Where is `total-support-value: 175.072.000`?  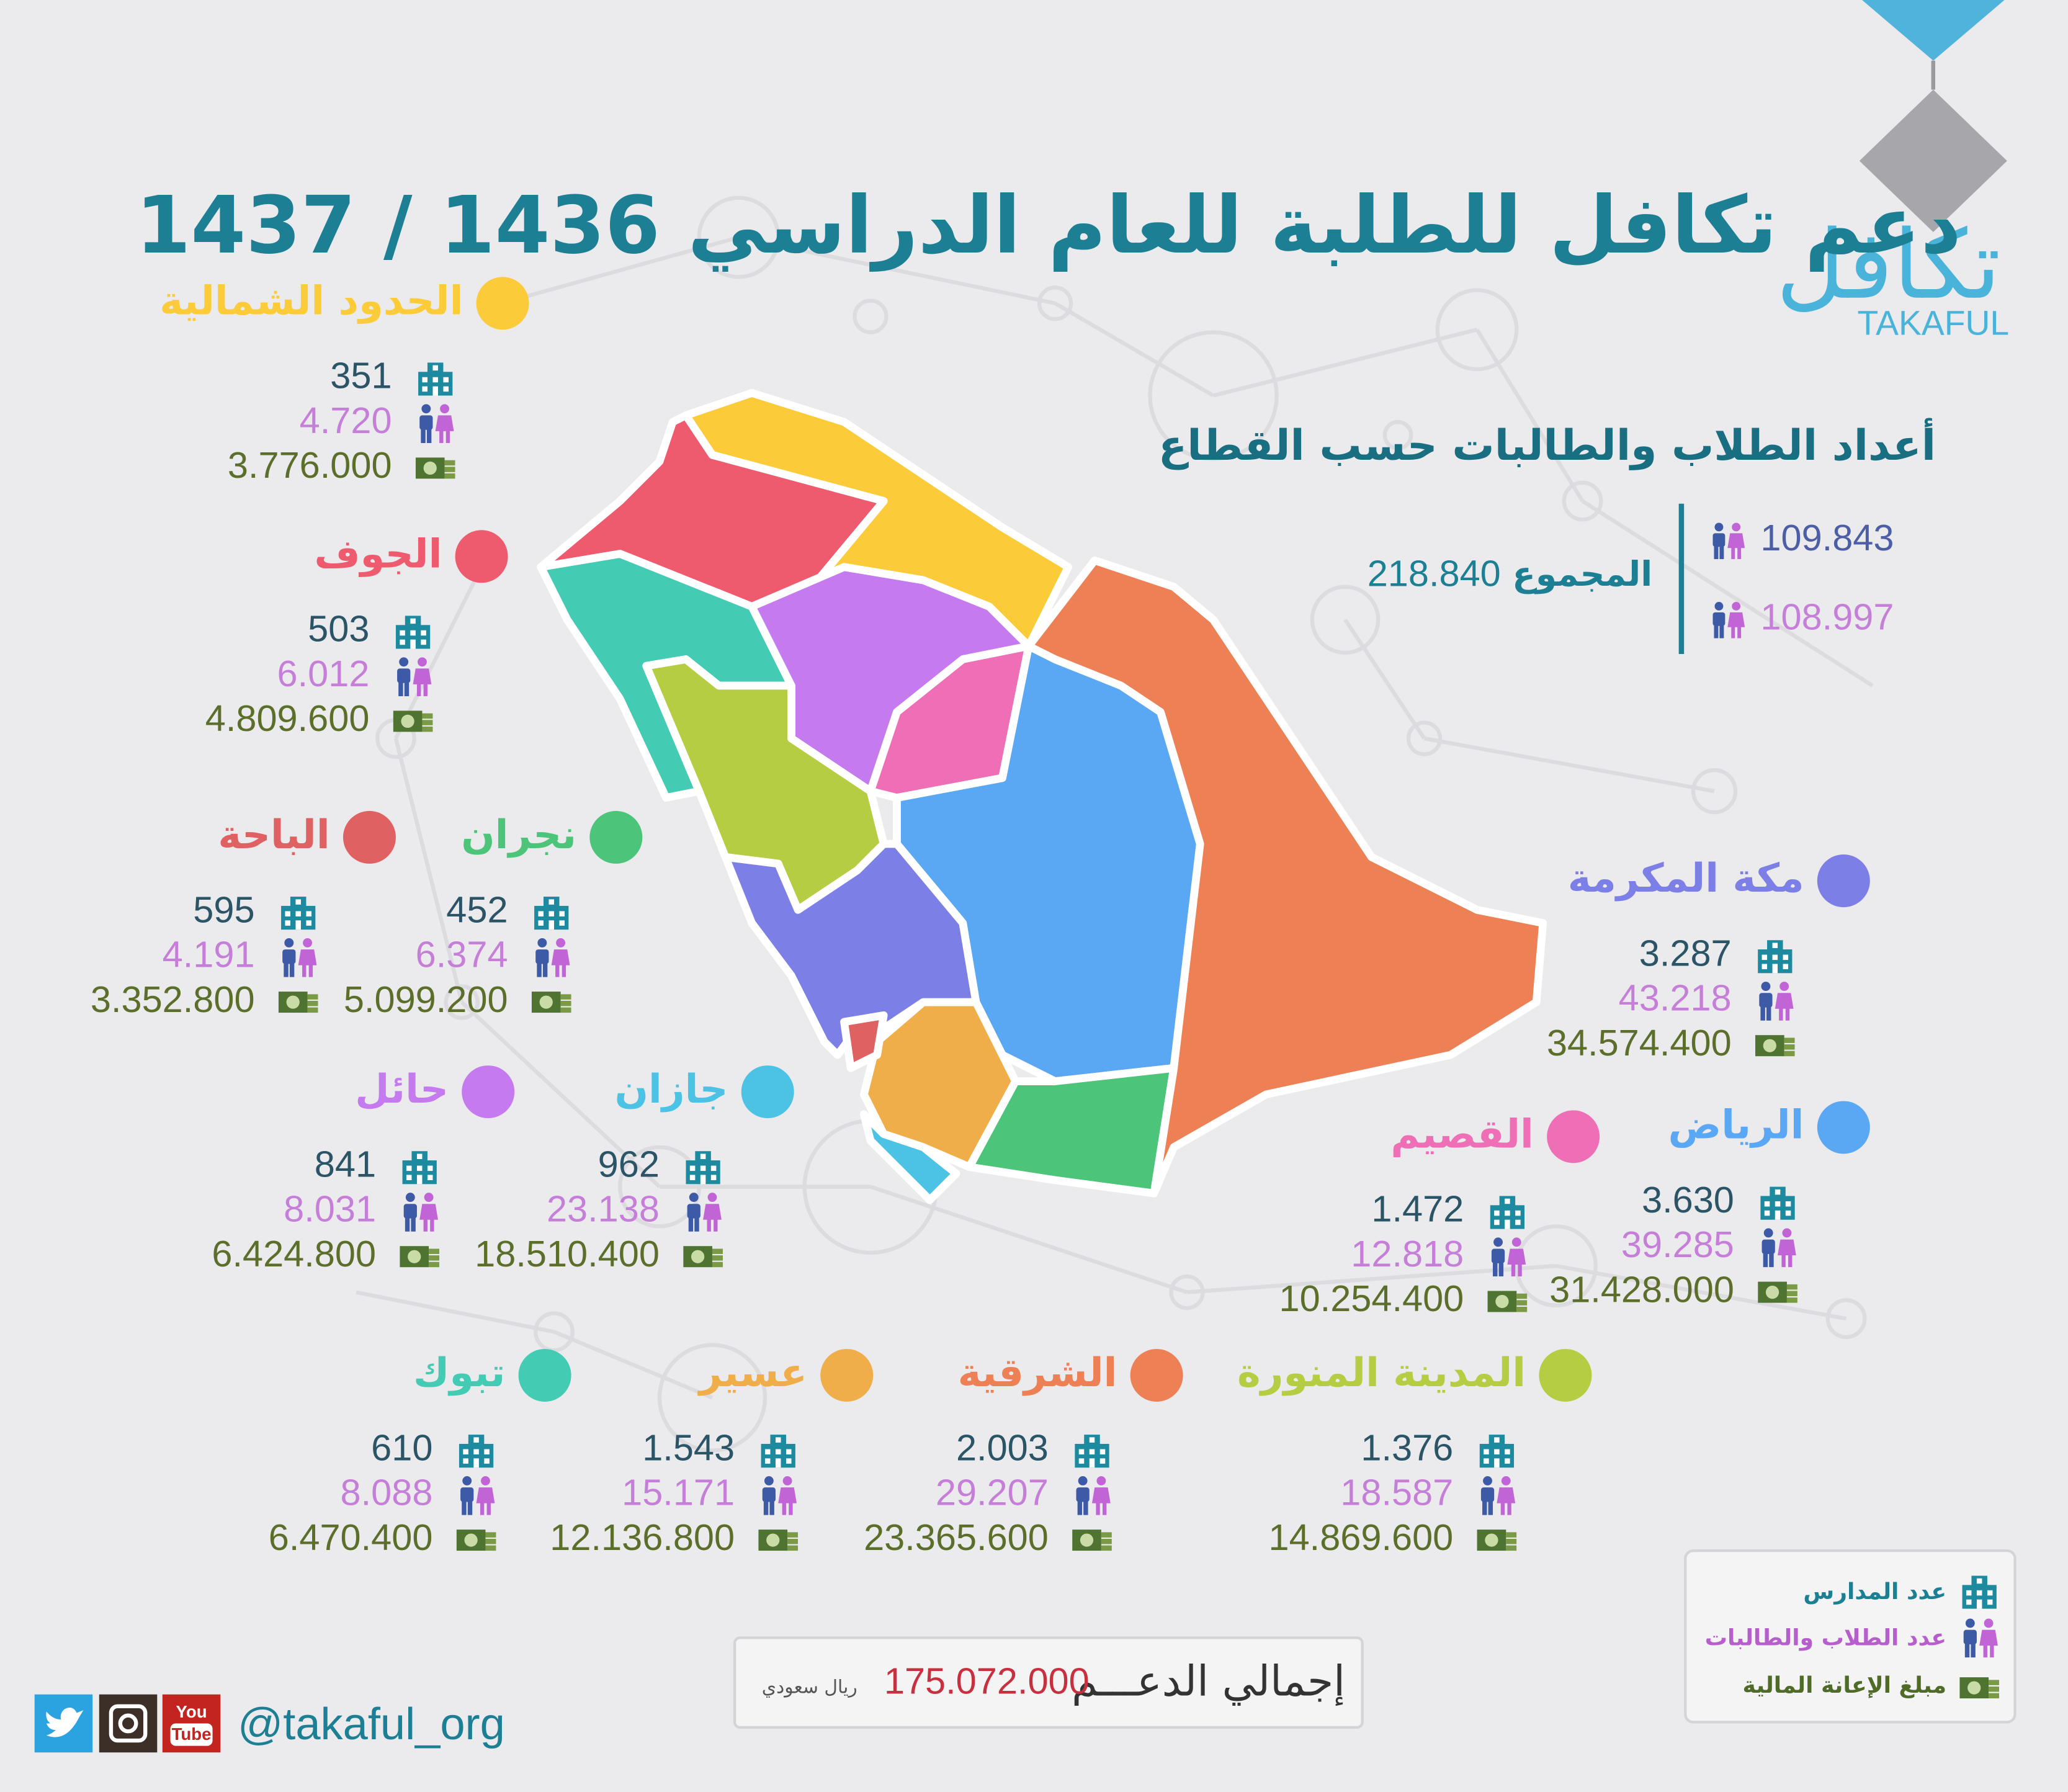
total-support-value: 175.072.000 is located at coordinates (987, 1680).